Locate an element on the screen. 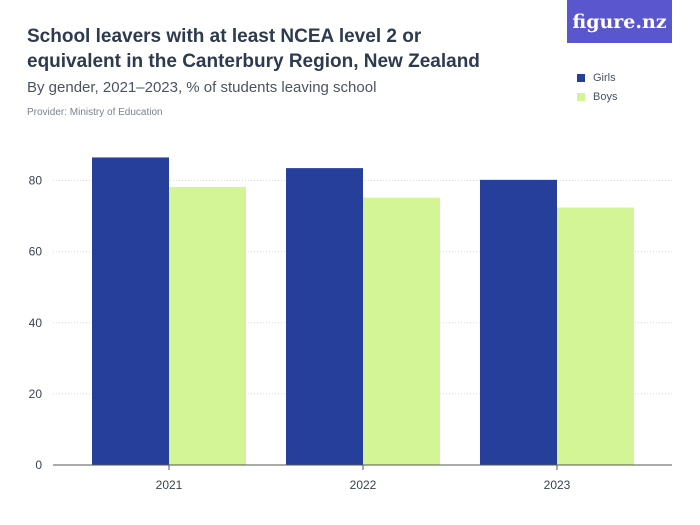  legend-item-girls: Girls is located at coordinates (597, 77).